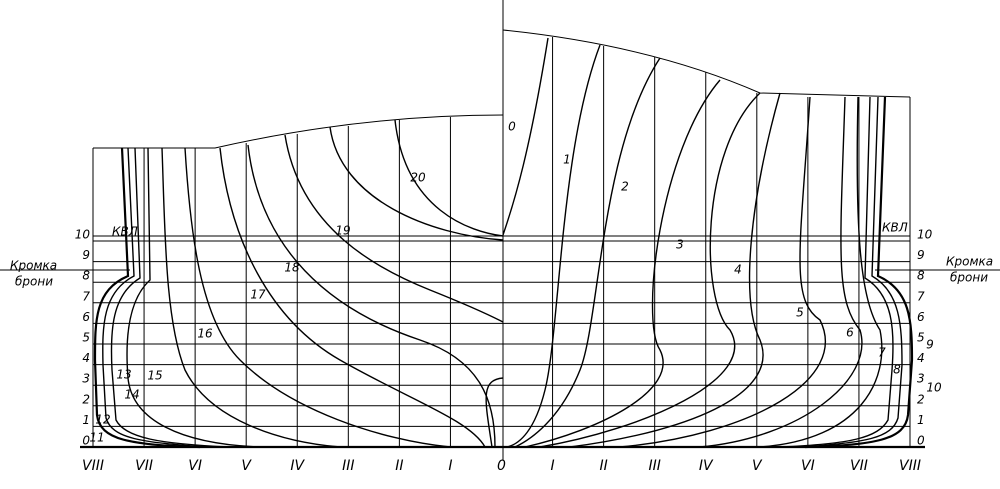 Image resolution: width=1000 pixels, height=489 pixels. Describe the element at coordinates (882, 353) in the screenshot. I see `station-number: 7` at that location.